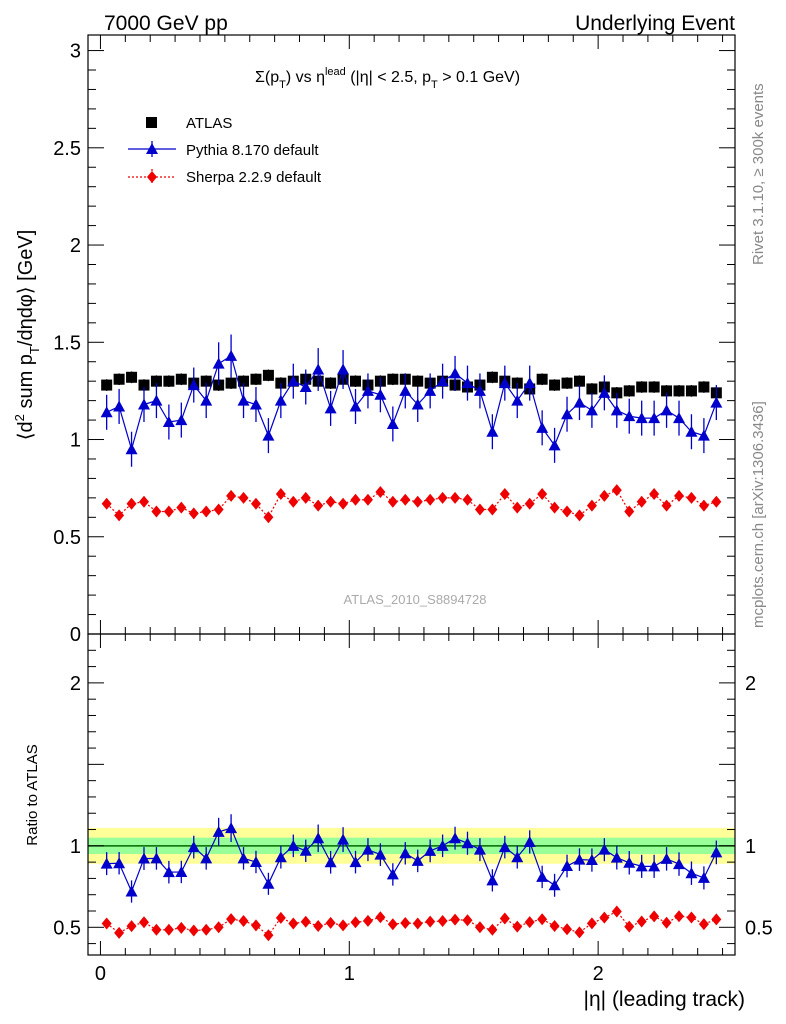 Image resolution: width=786 pixels, height=1024 pixels. What do you see at coordinates (758, 514) in the screenshot?
I see `mcplots-text: mcplots.cern.ch [arXiv:1306.3436]` at bounding box center [758, 514].